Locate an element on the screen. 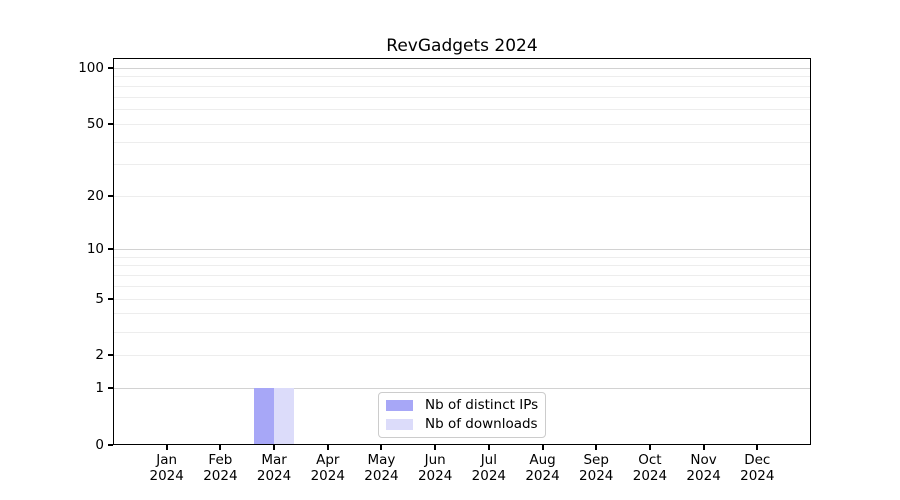 The height and width of the screenshot is (500, 900). x-tick-label: Dec 2024 is located at coordinates (757, 468).